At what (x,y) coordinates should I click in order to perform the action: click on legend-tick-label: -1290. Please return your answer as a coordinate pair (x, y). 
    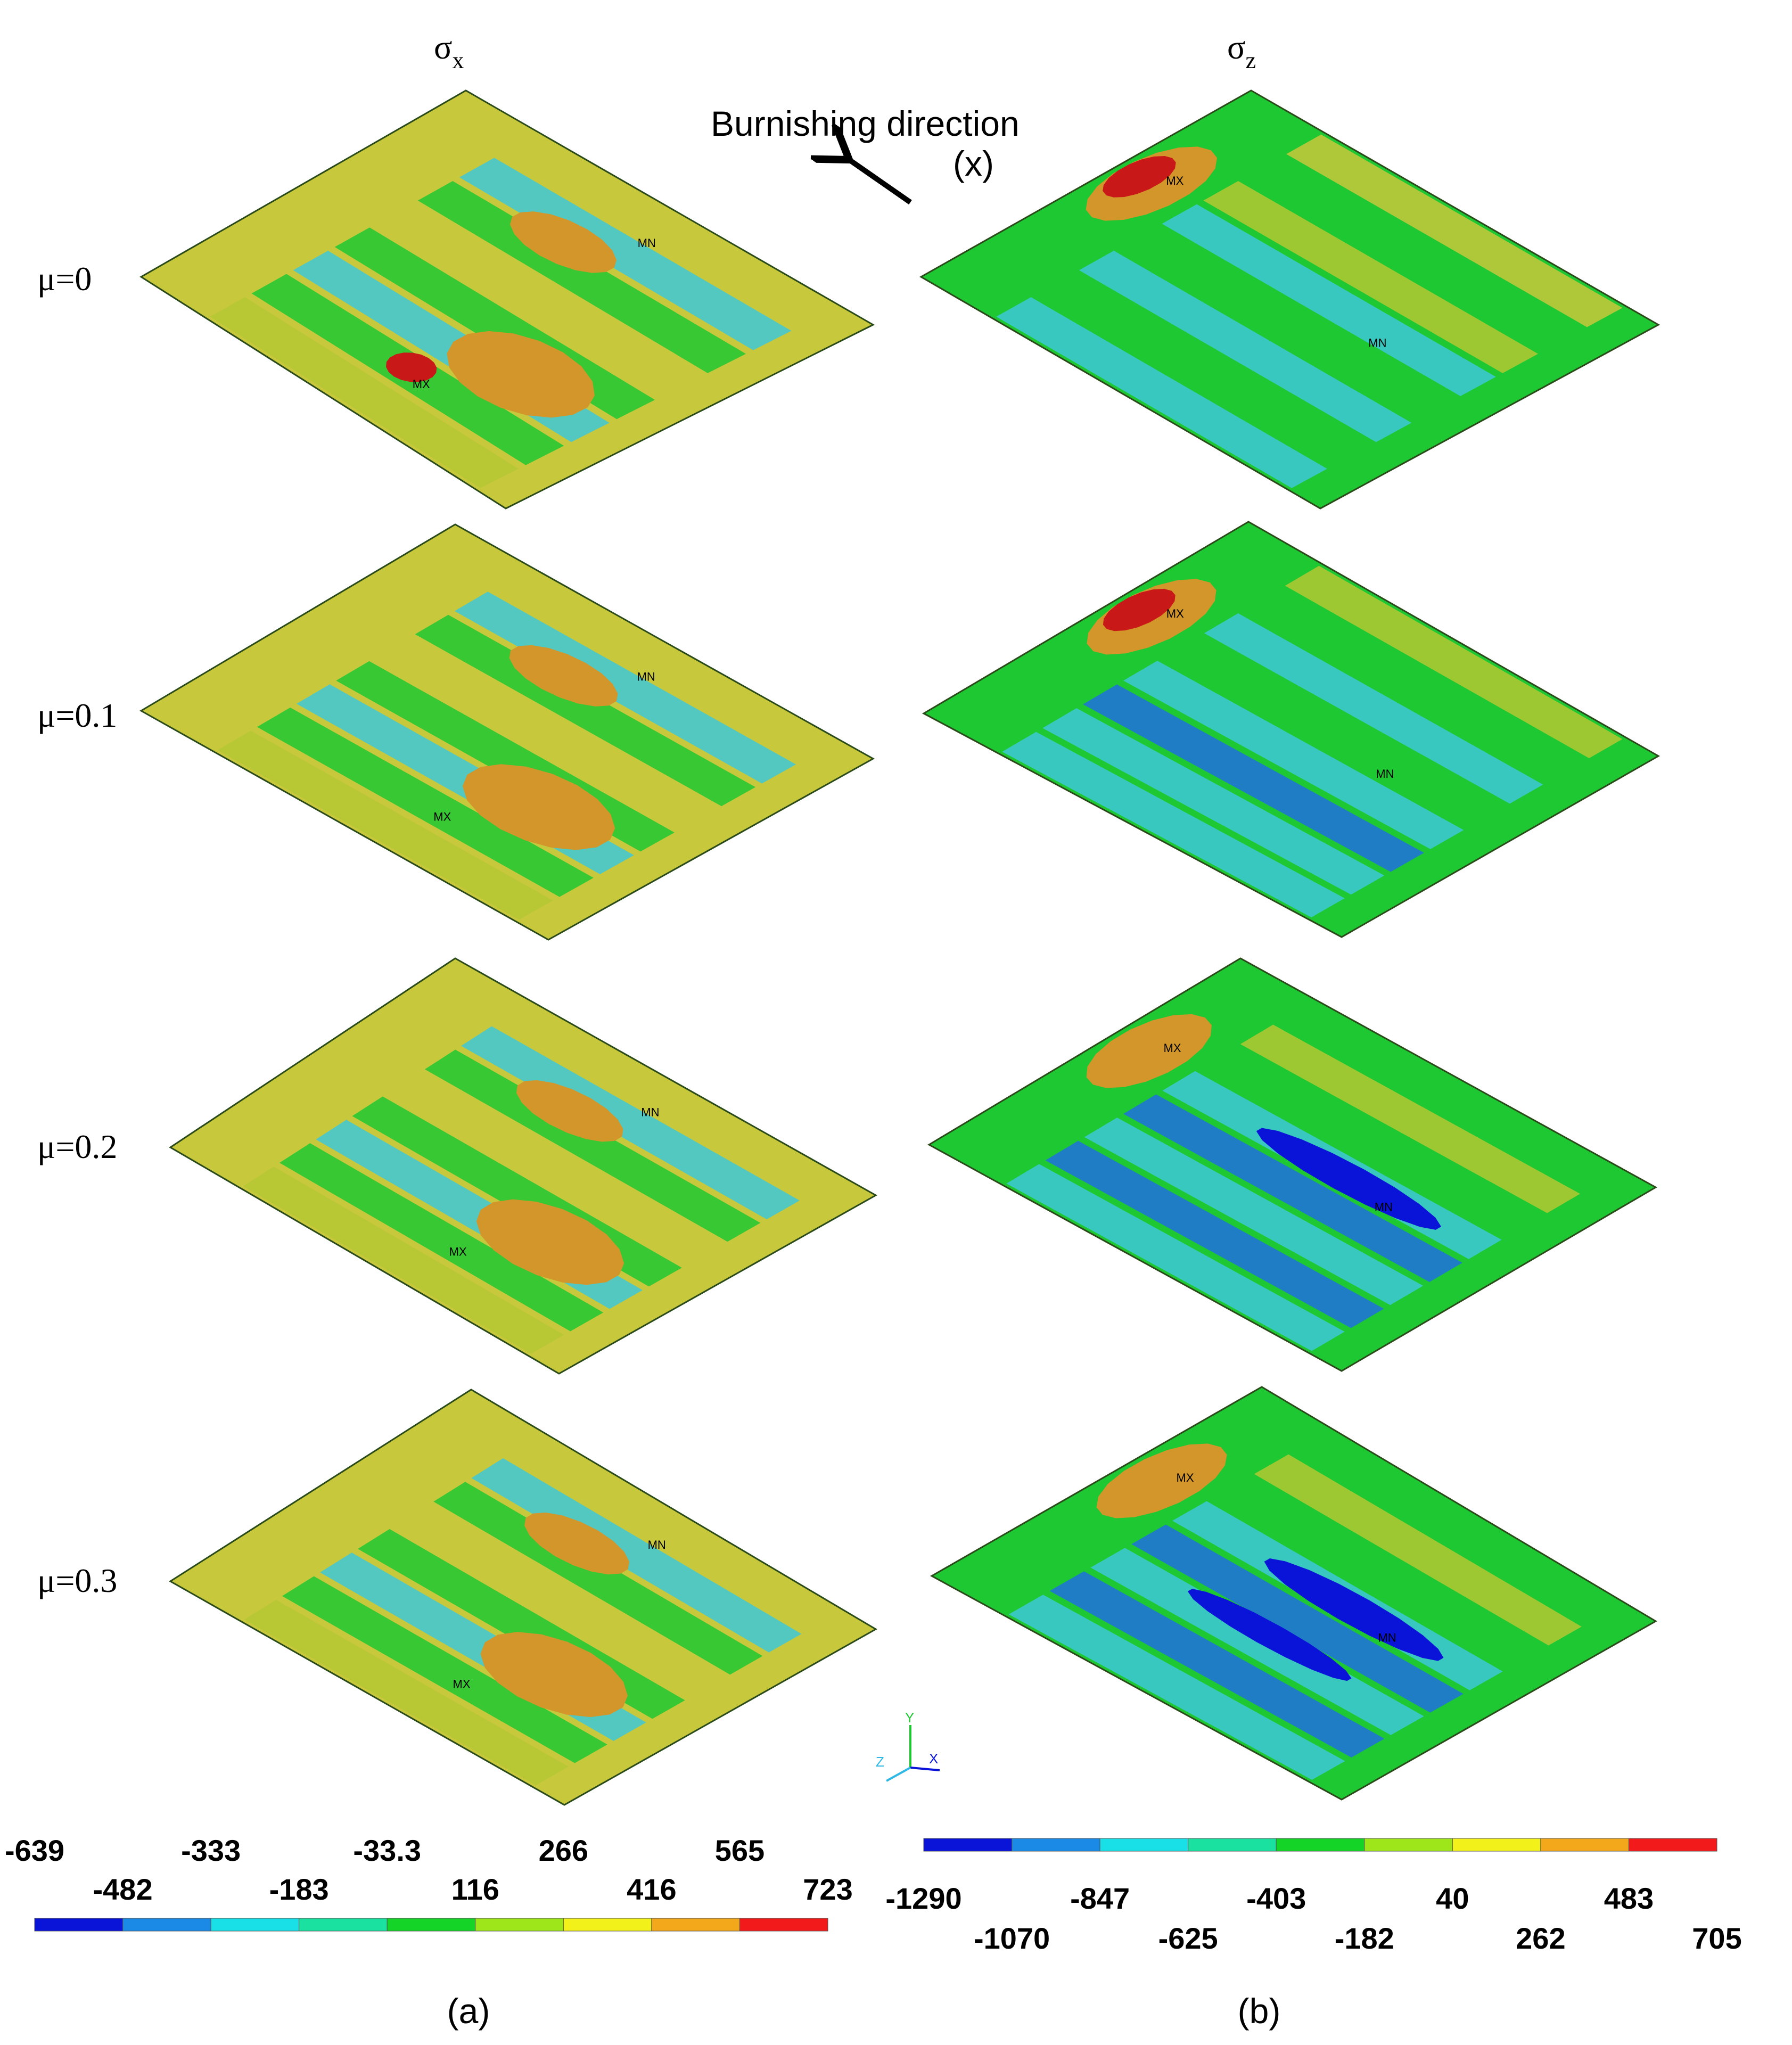
    Looking at the image, I should click on (923, 1898).